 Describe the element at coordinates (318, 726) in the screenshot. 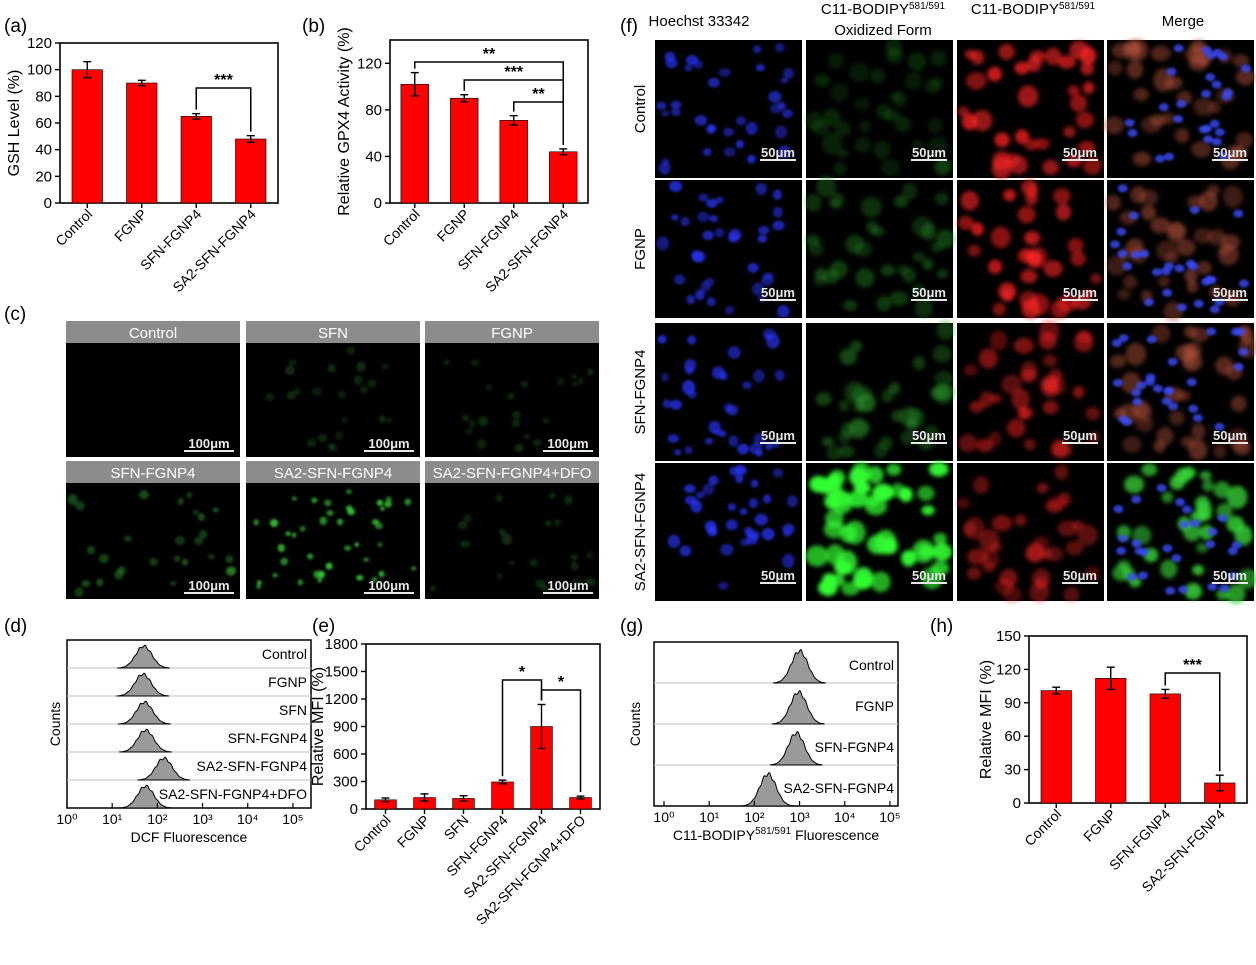

I see `y-axis-label: Relative MFI (%)` at that location.